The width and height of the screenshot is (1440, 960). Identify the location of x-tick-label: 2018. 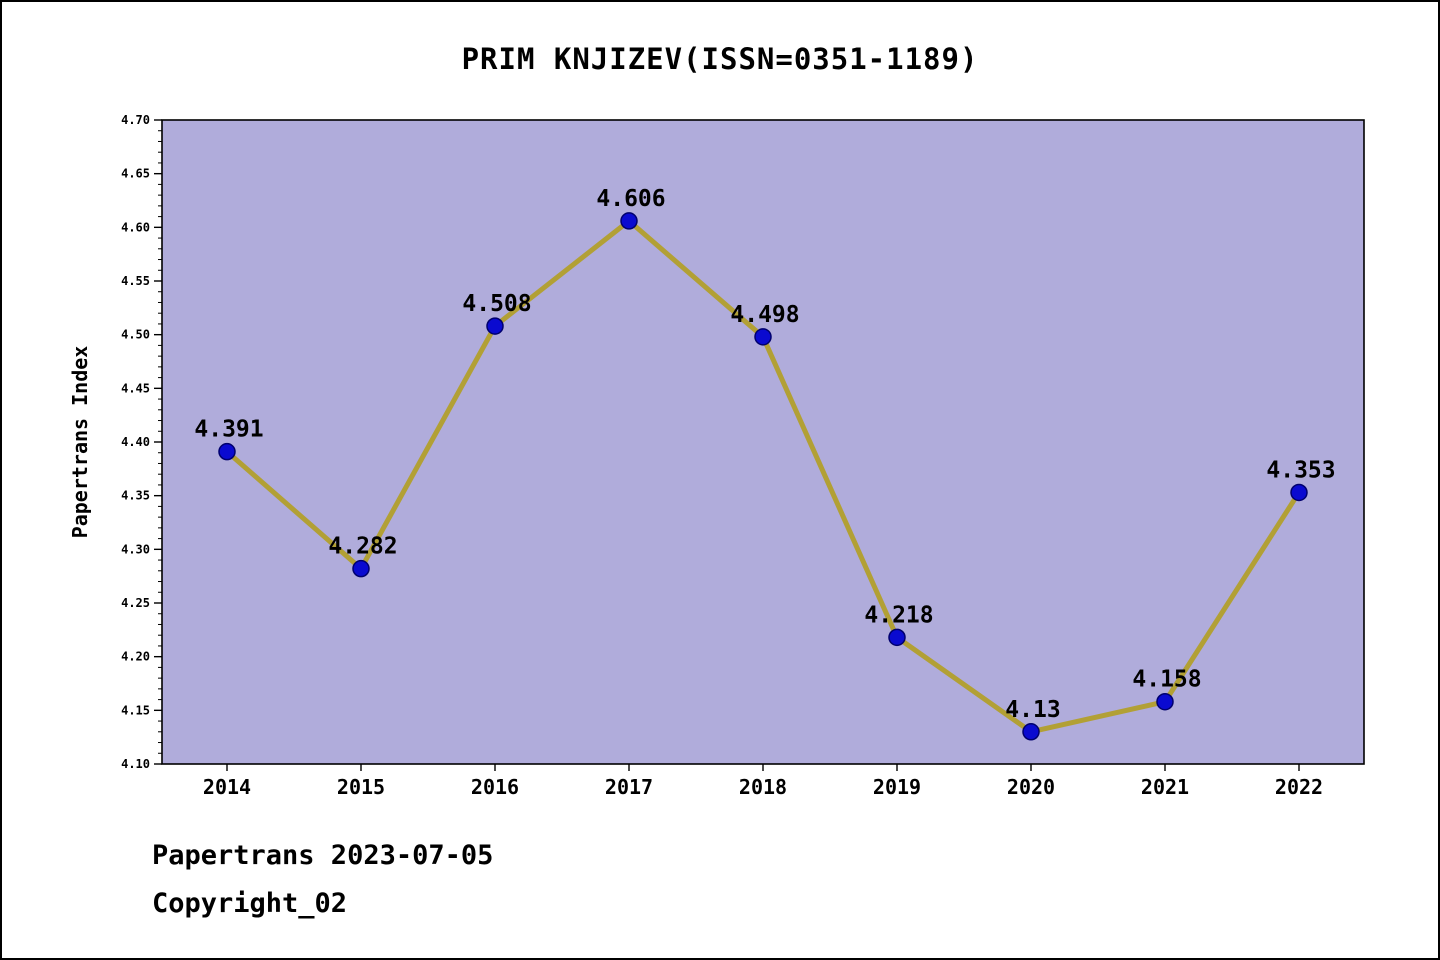
(763, 787).